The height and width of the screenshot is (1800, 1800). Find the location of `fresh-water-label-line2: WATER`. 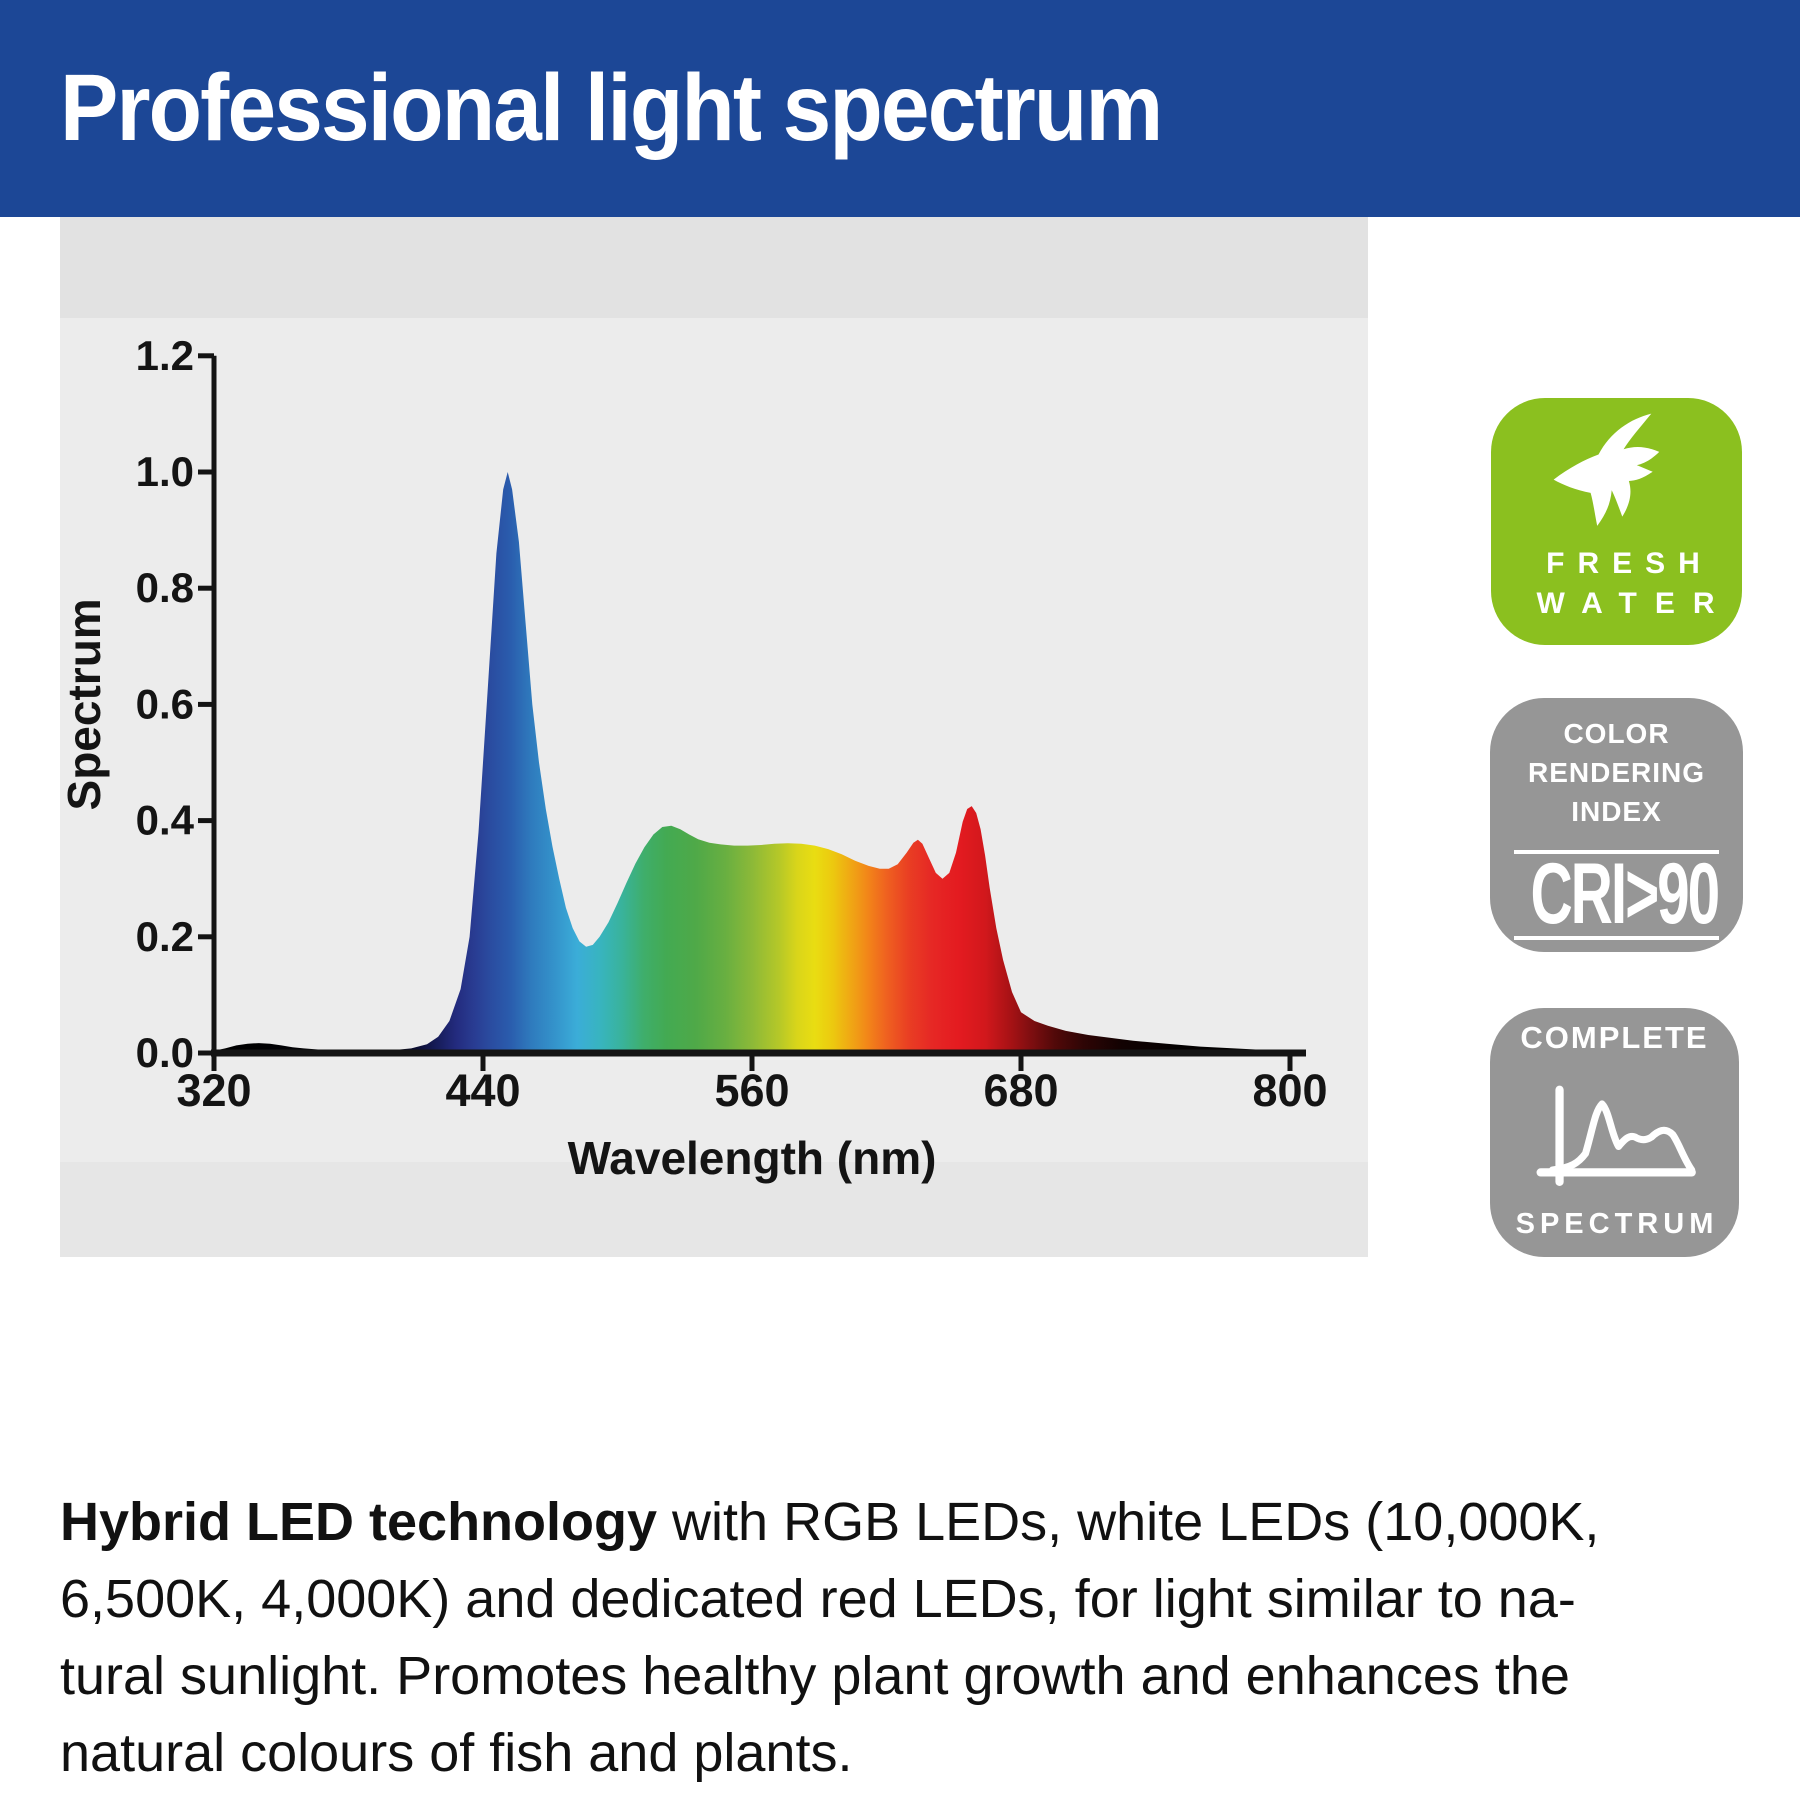

fresh-water-label-line2: WATER is located at coordinates (1634, 603).